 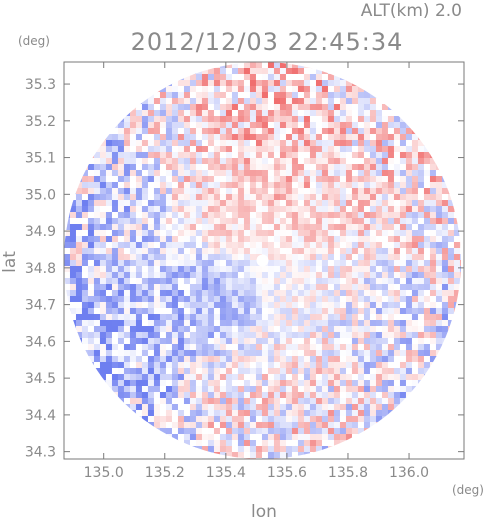 I want to click on x-axis-label: lon, so click(x=264, y=511).